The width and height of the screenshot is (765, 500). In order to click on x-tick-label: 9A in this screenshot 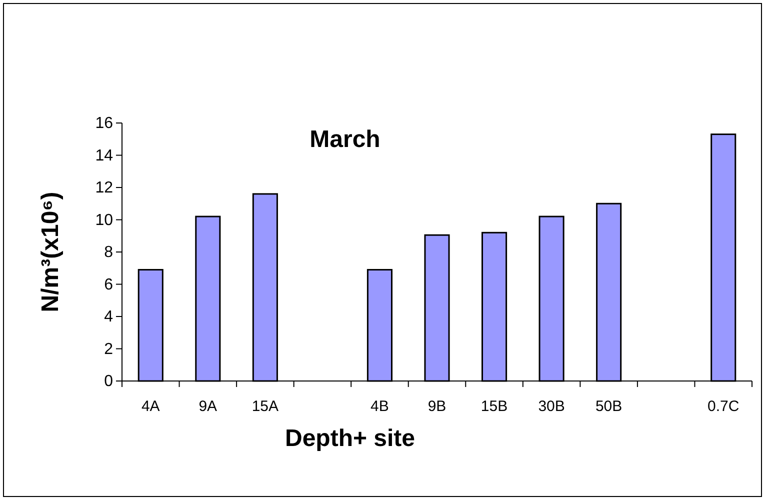, I will do `click(208, 406)`.